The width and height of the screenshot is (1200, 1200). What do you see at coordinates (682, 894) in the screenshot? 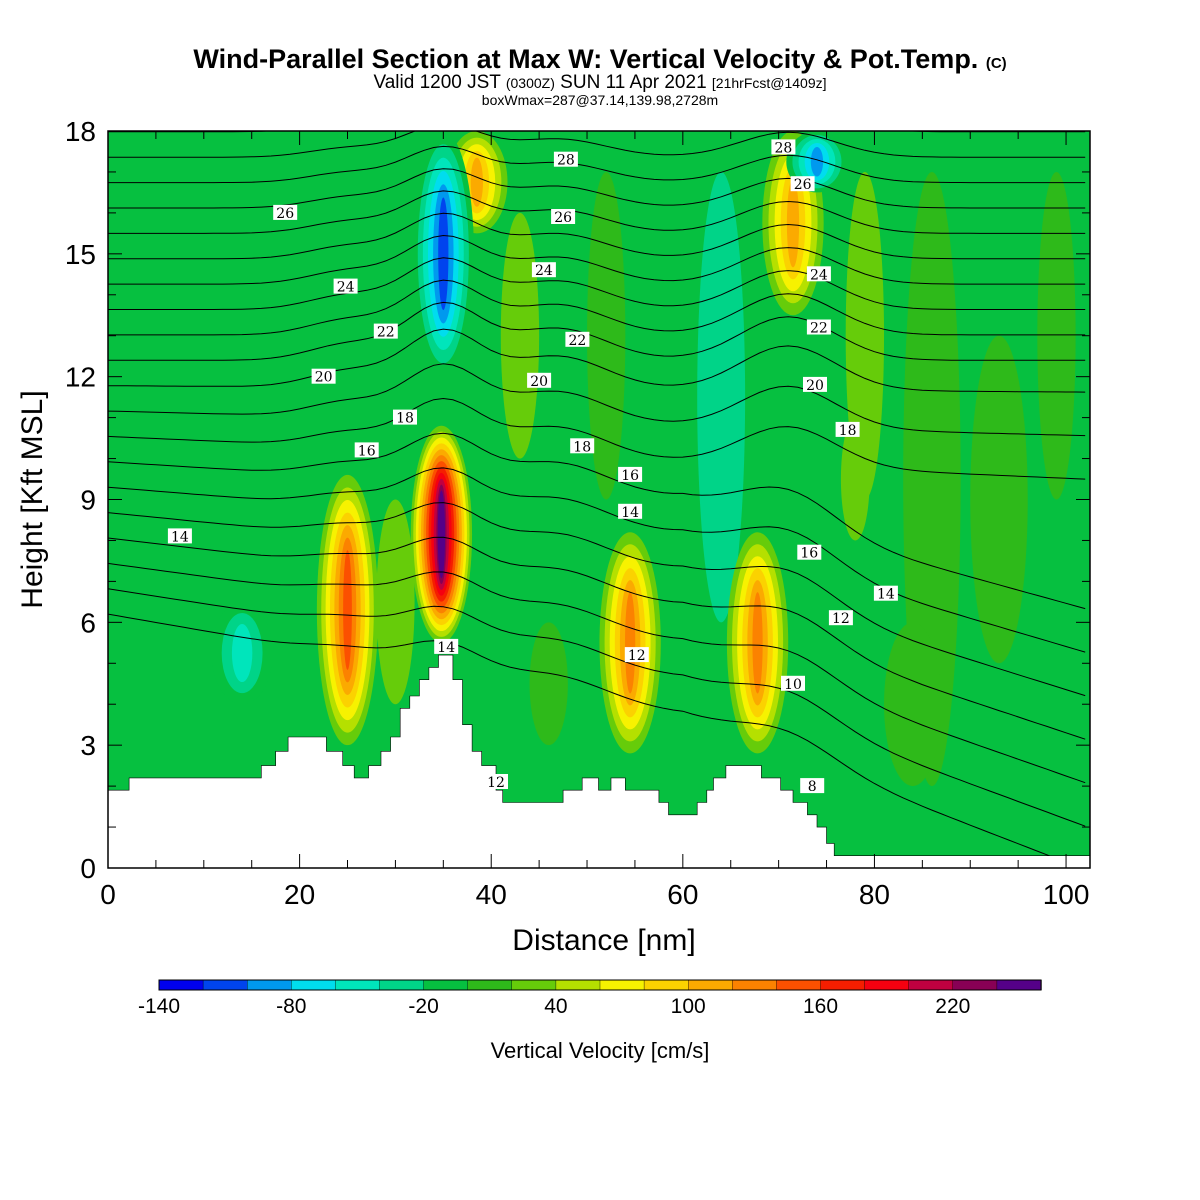
I see `x-tick-label: 60` at bounding box center [682, 894].